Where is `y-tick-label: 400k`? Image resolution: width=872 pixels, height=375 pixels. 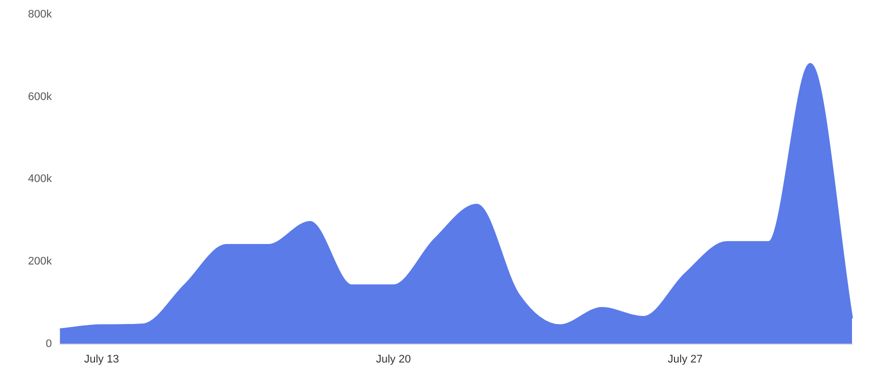
y-tick-label: 400k is located at coordinates (40, 179).